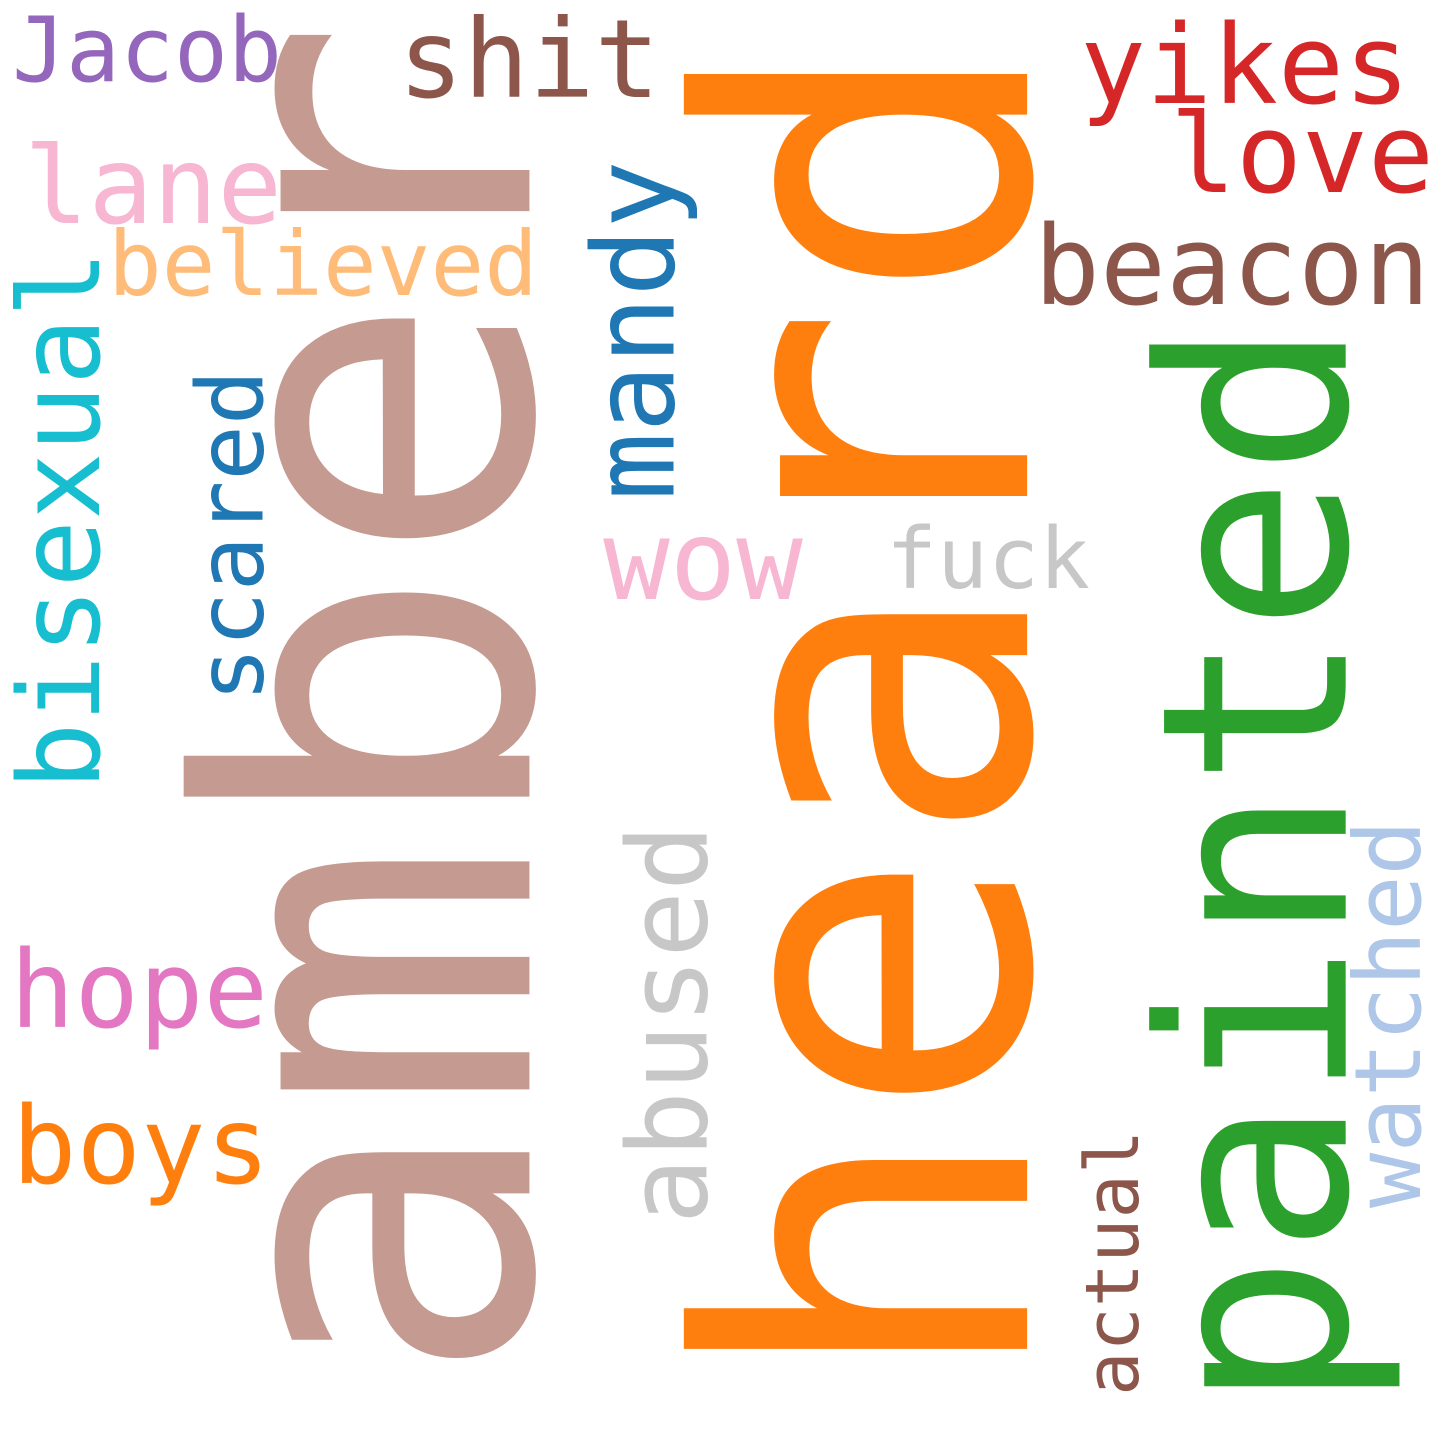 This screenshot has height=1440, width=1440. Describe the element at coordinates (230, 536) in the screenshot. I see `word-scared: scared` at that location.